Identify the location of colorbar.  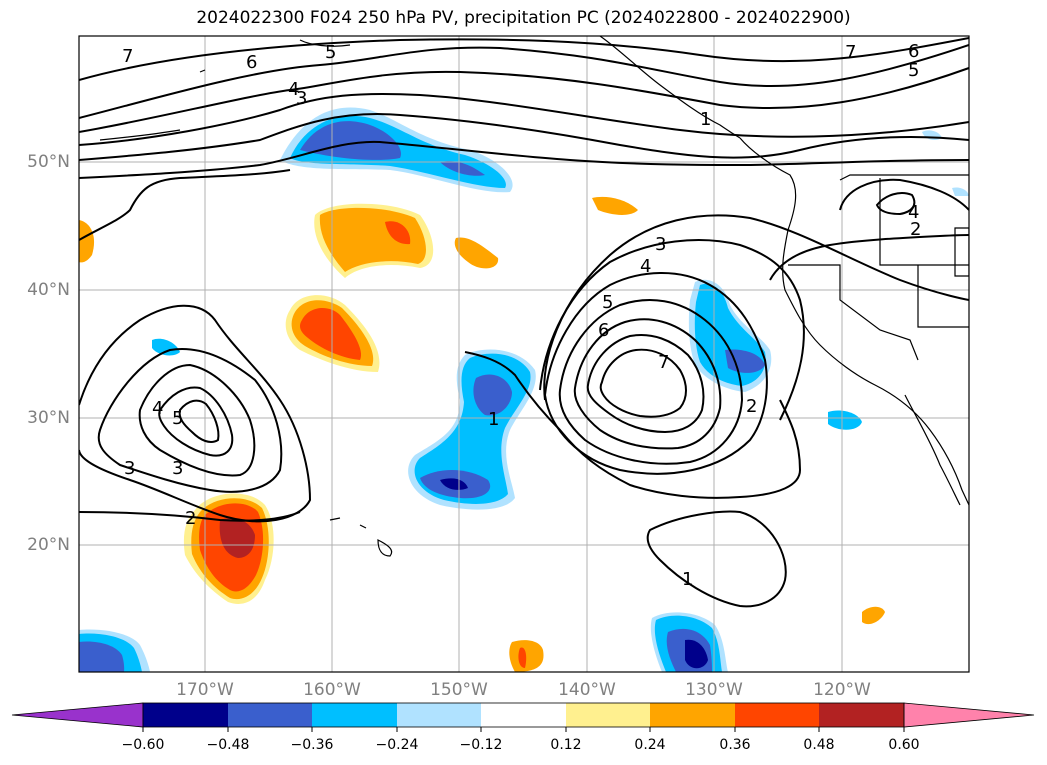
(523, 717).